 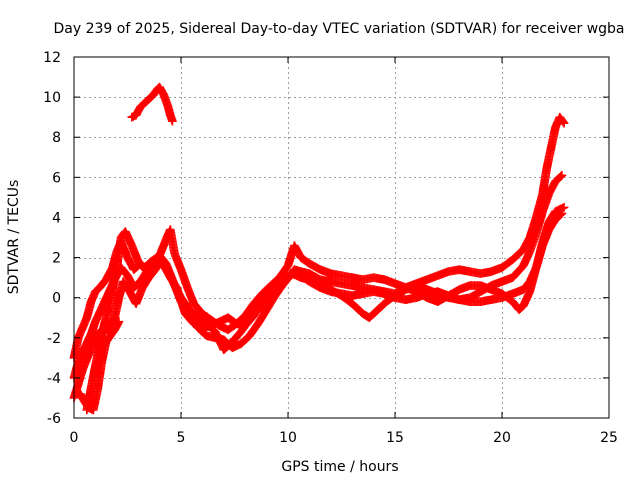 I want to click on y-axis-label: SDTVAR / TECUs, so click(x=14, y=237).